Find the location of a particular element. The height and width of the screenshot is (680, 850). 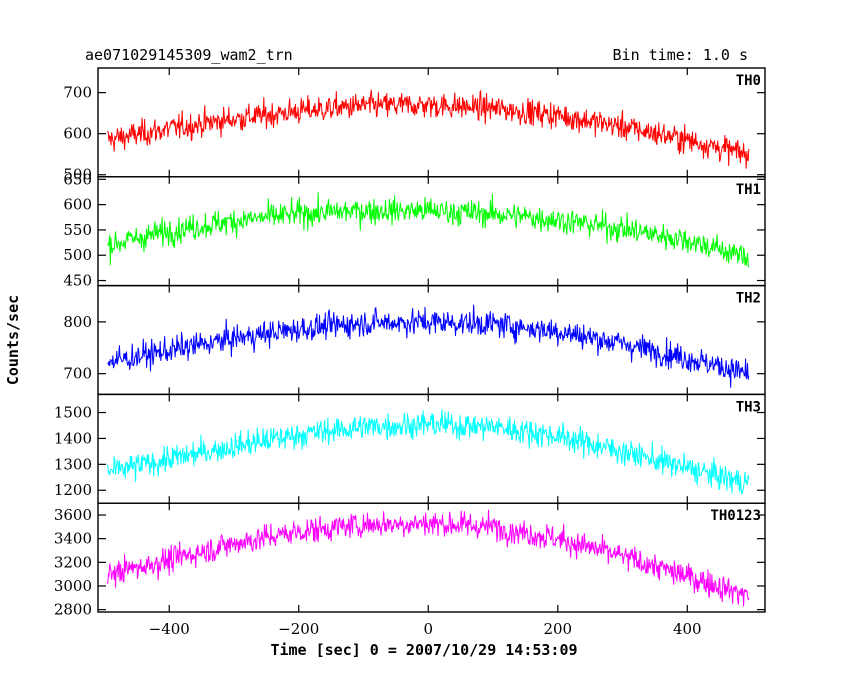

series-line-th2 is located at coordinates (428, 346).